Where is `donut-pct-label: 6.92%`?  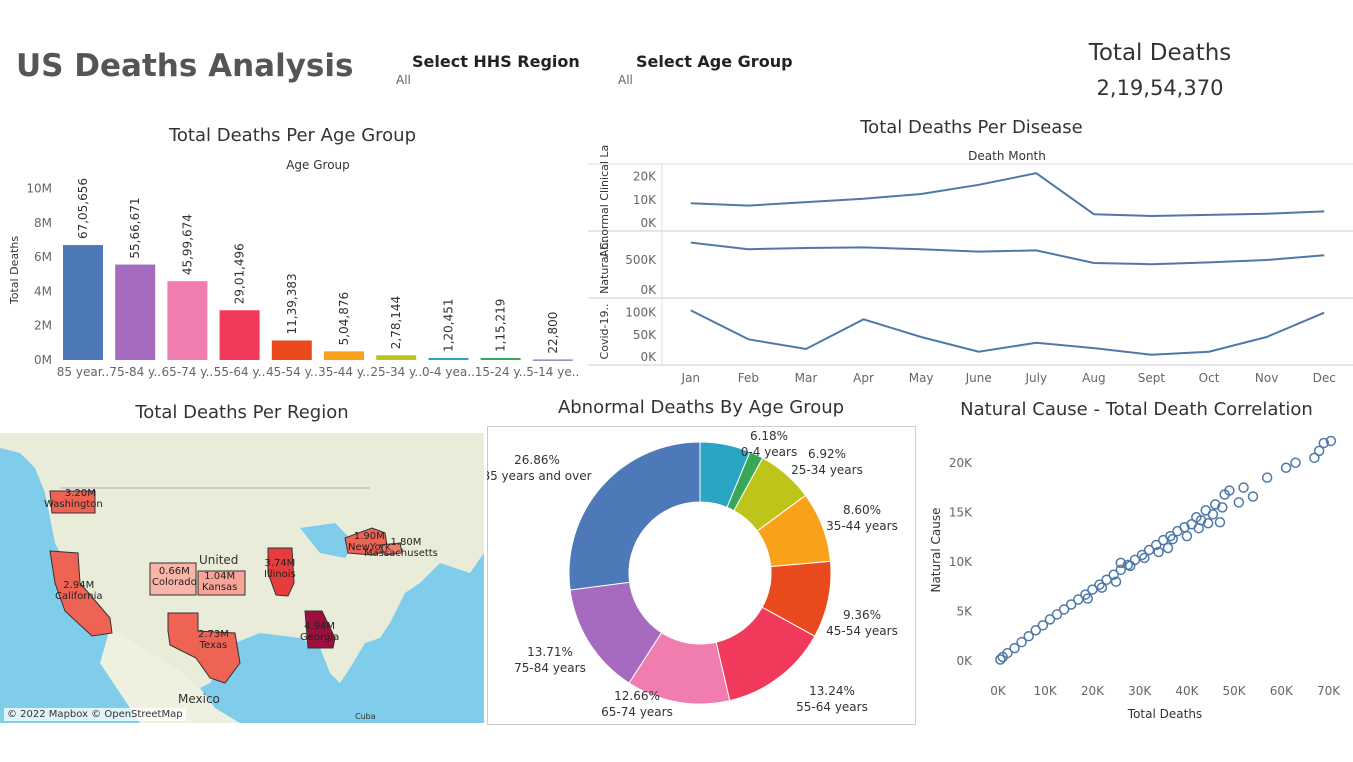 donut-pct-label: 6.92% is located at coordinates (827, 454).